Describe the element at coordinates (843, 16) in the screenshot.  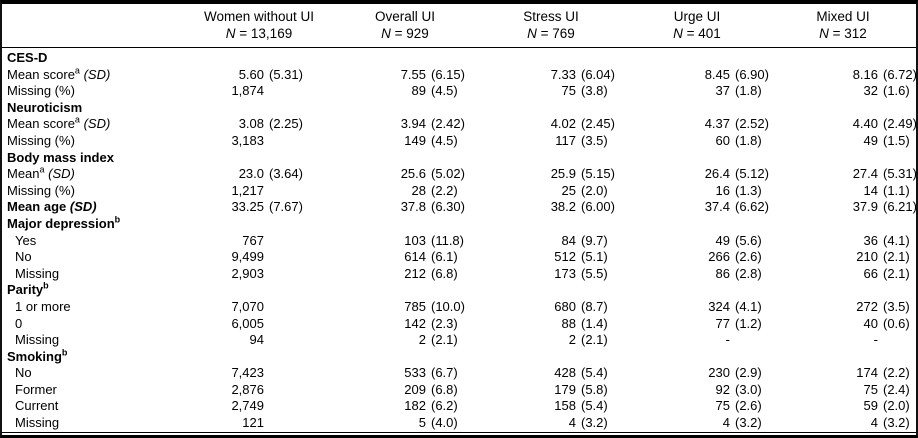
I see `column-title: Mixed UI` at that location.